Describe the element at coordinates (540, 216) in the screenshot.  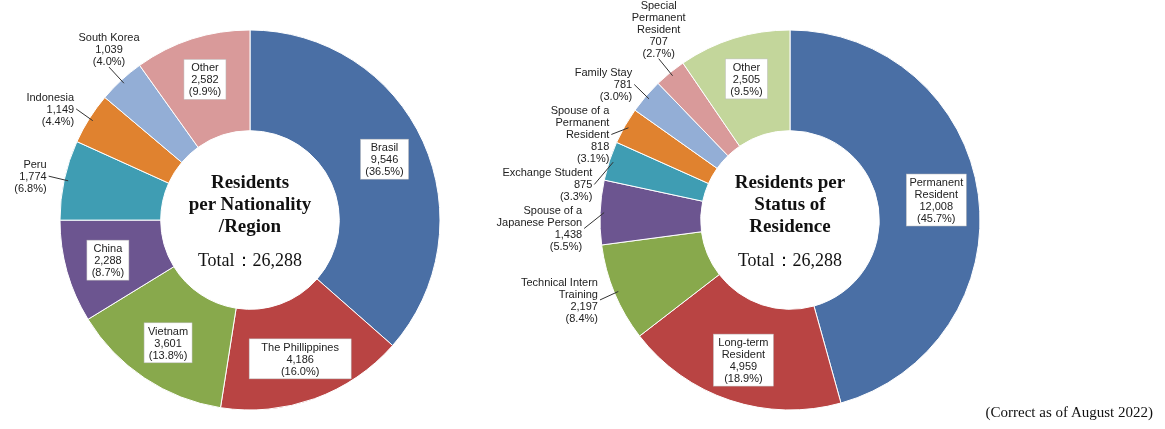
I see `slice-label: Spouse of a Japanese Person` at that location.